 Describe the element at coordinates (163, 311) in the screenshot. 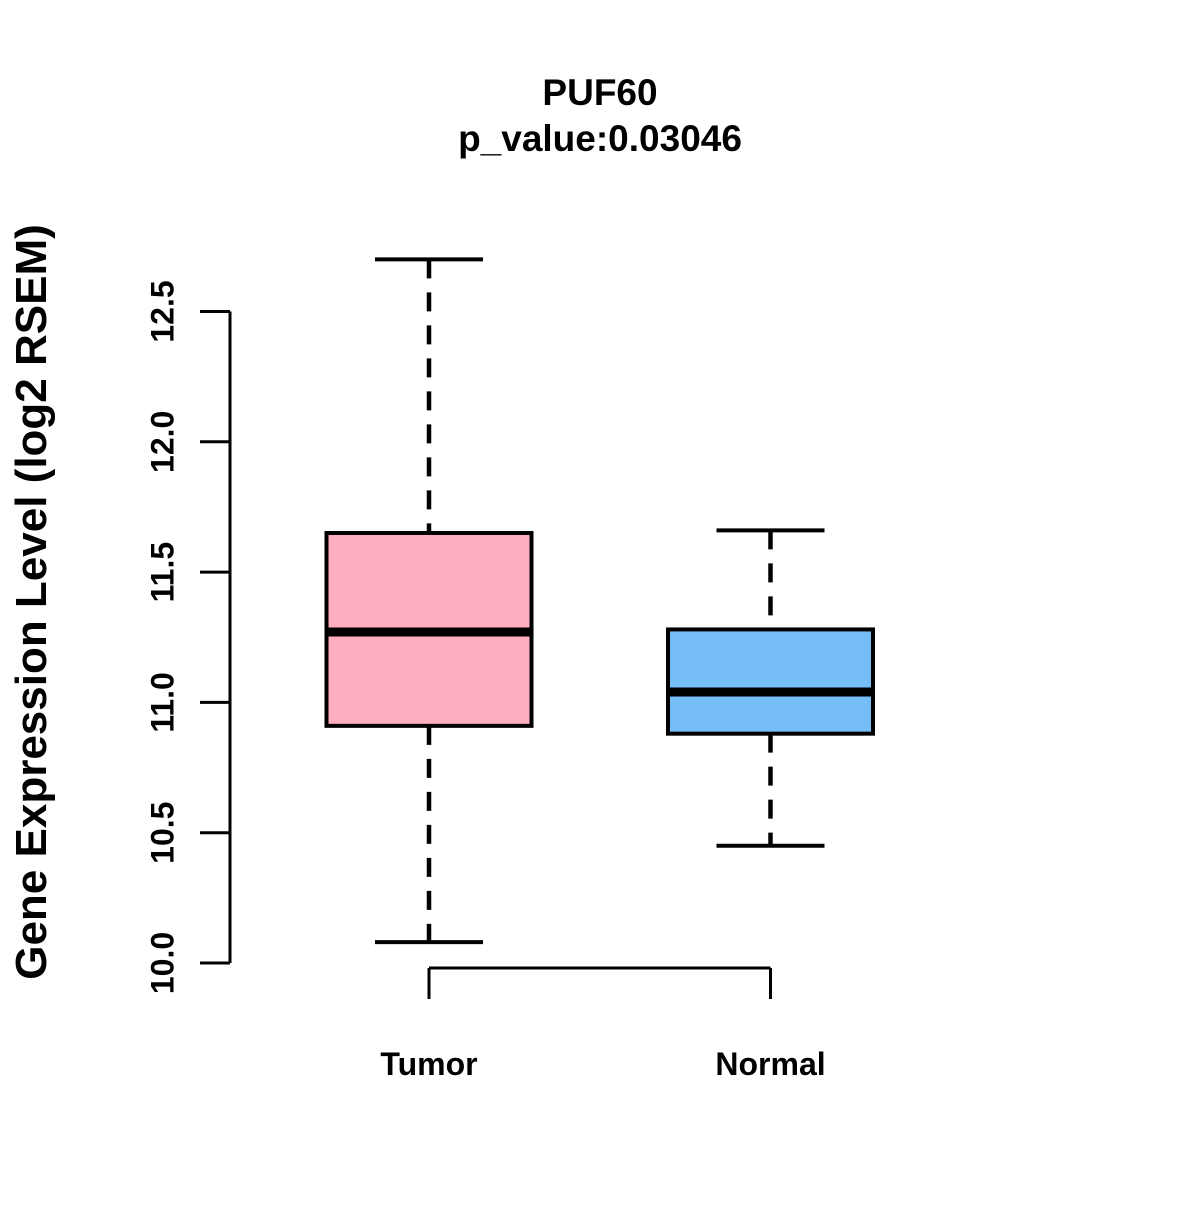

I see `y-axis-tick-label: 12.5` at that location.